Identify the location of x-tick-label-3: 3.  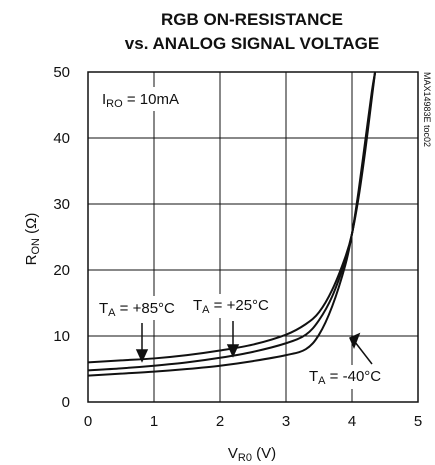
(286, 421).